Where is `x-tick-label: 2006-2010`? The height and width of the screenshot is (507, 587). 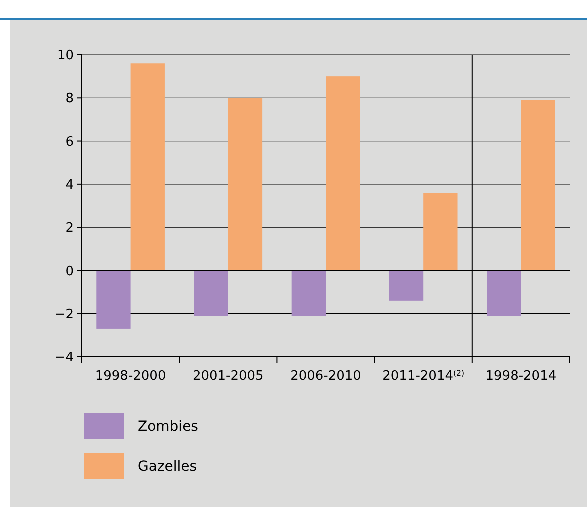
x-tick-label: 2006-2010 is located at coordinates (326, 376).